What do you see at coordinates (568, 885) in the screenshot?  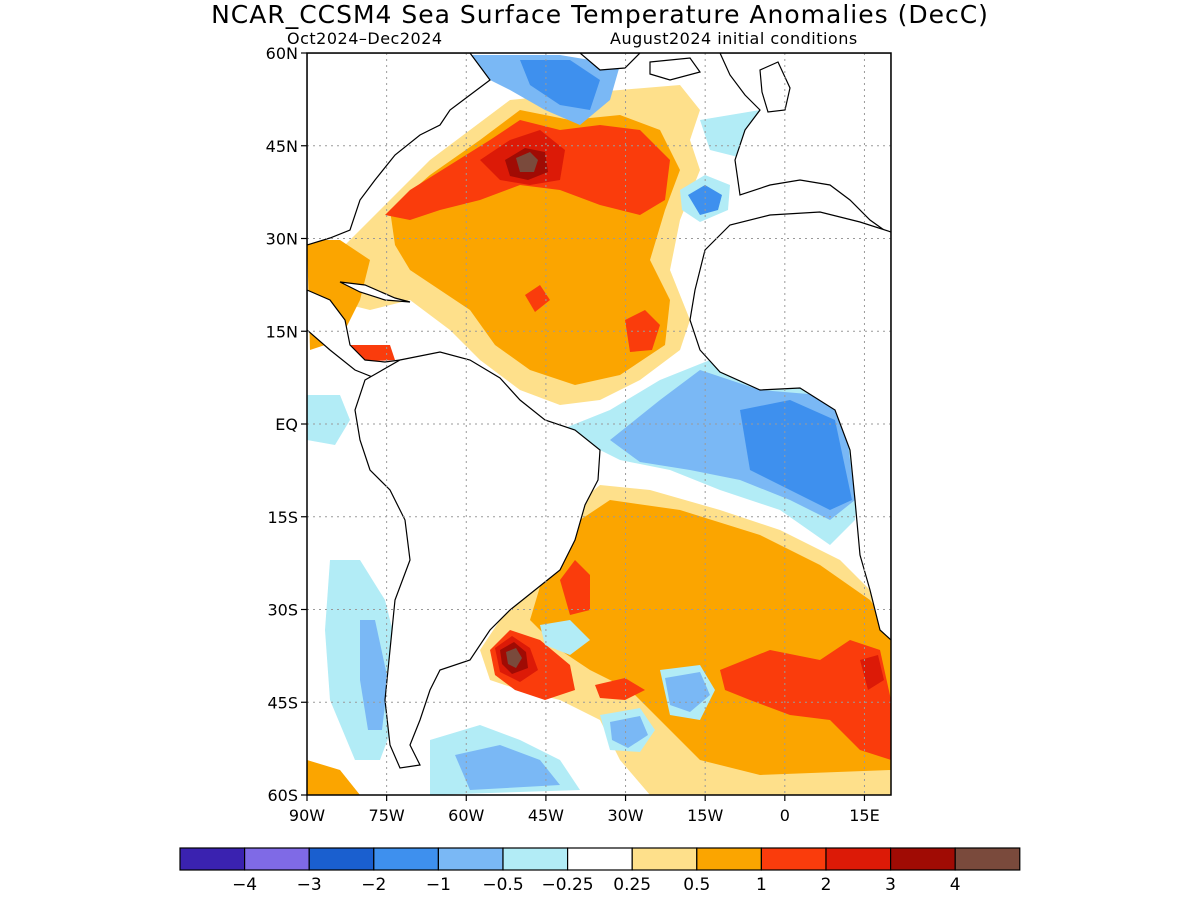 I see `colorbar-label: −0.25` at bounding box center [568, 885].